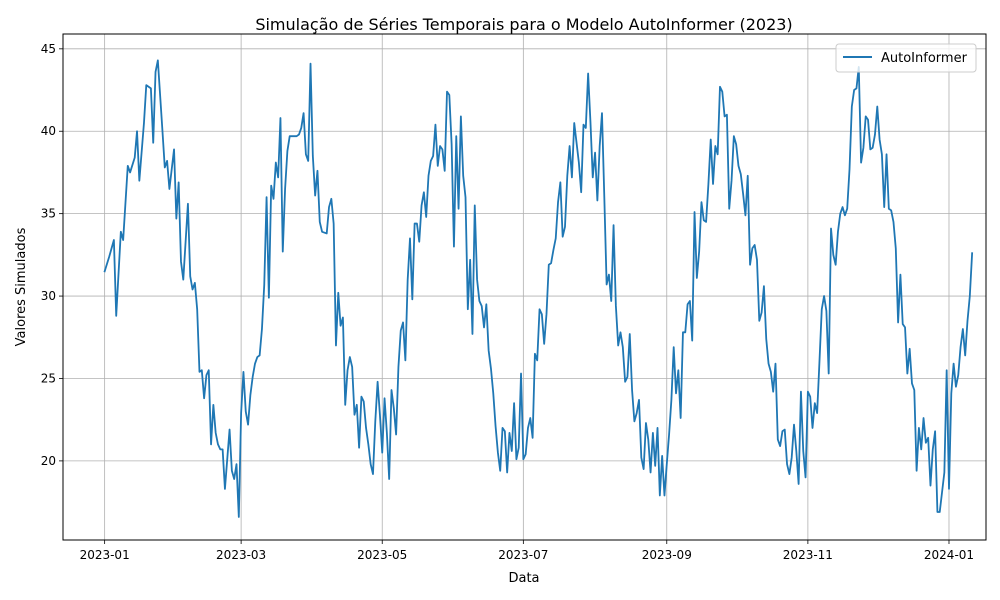 The image size is (1000, 600). What do you see at coordinates (523, 578) in the screenshot?
I see `x-axis-label: Data` at bounding box center [523, 578].